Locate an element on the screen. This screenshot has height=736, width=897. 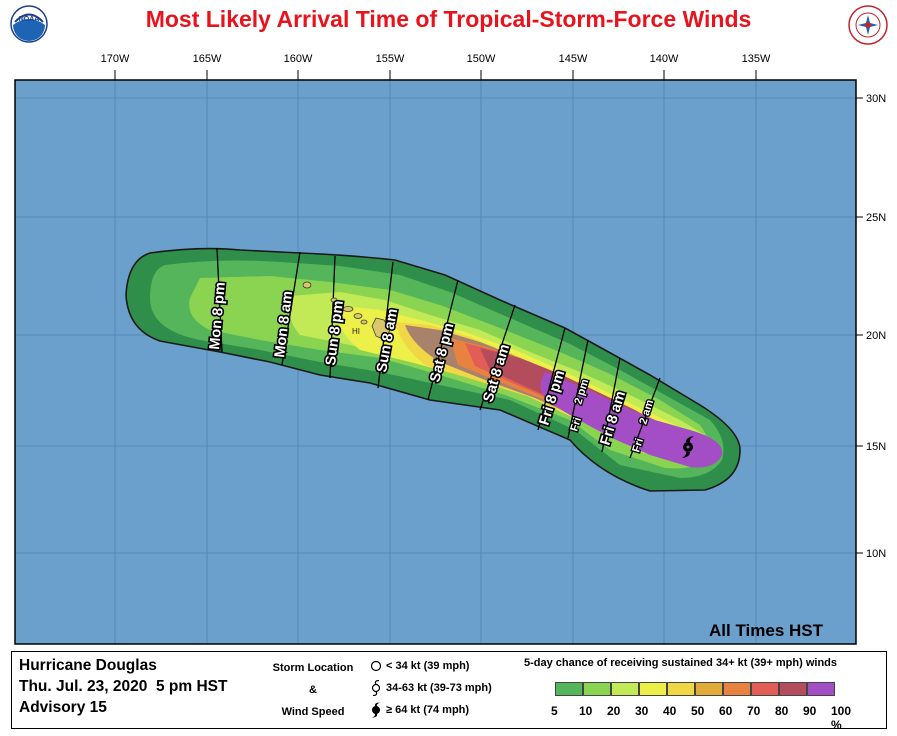
latitude-label: 25N is located at coordinates (876, 218).